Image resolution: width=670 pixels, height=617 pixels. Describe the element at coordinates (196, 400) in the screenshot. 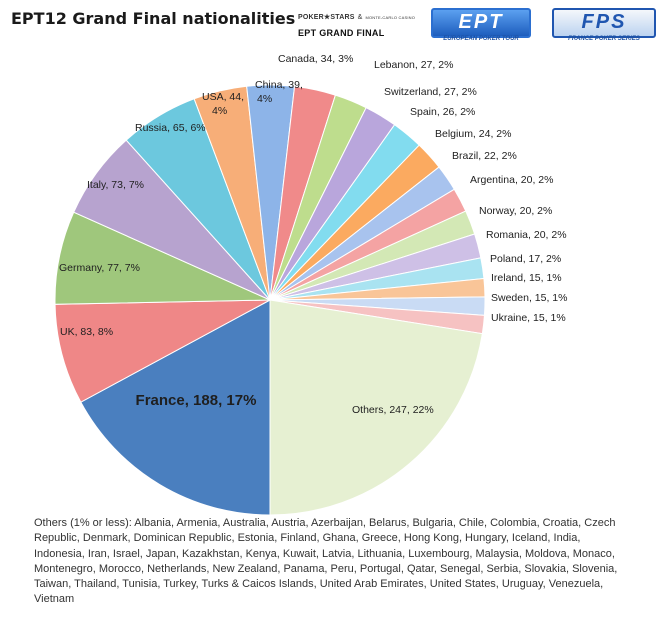

I see `slice-label: France, 188, 17%` at that location.